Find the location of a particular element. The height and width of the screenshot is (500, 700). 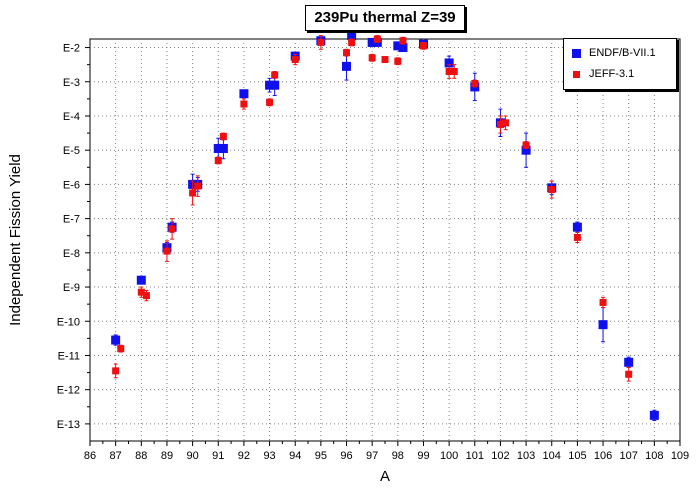

y-axis: E-2 E-3 E-4 E-5 E-6 E-7 E-8 E-9 E-10 E-11 E-12 E-13 is located at coordinates (73, 237).